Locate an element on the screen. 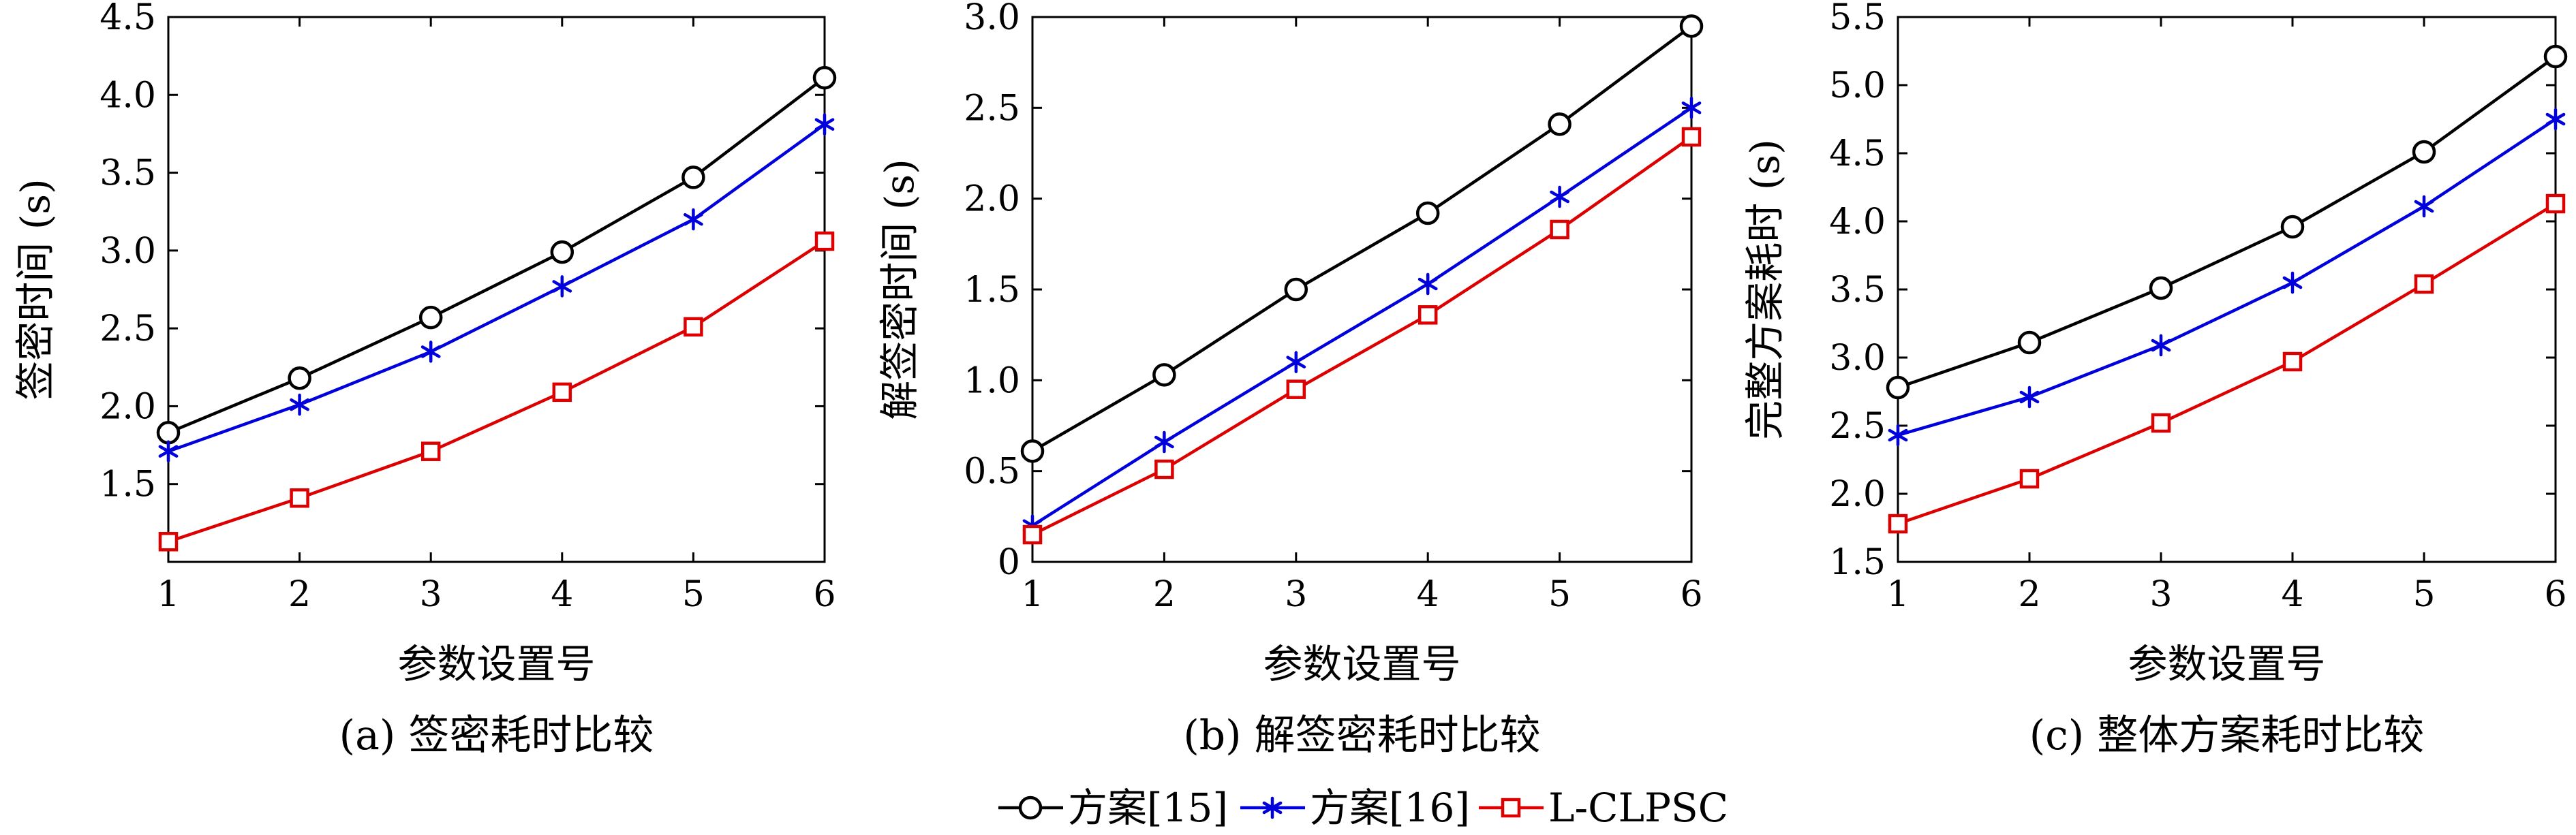 The height and width of the screenshot is (835, 2576). y-tick-label: 1.5 is located at coordinates (992, 290).